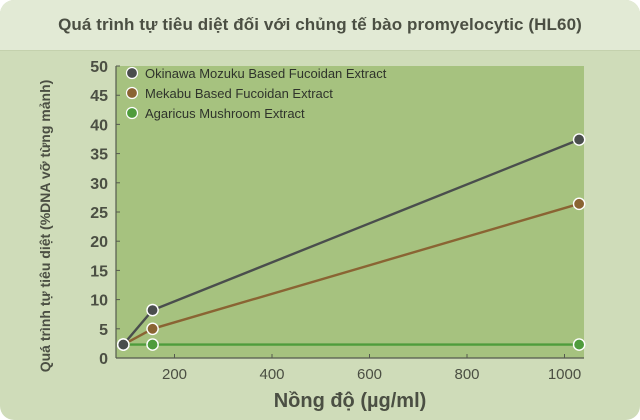 The height and width of the screenshot is (420, 640). What do you see at coordinates (466, 374) in the screenshot?
I see `x-tick-label: 800` at bounding box center [466, 374].